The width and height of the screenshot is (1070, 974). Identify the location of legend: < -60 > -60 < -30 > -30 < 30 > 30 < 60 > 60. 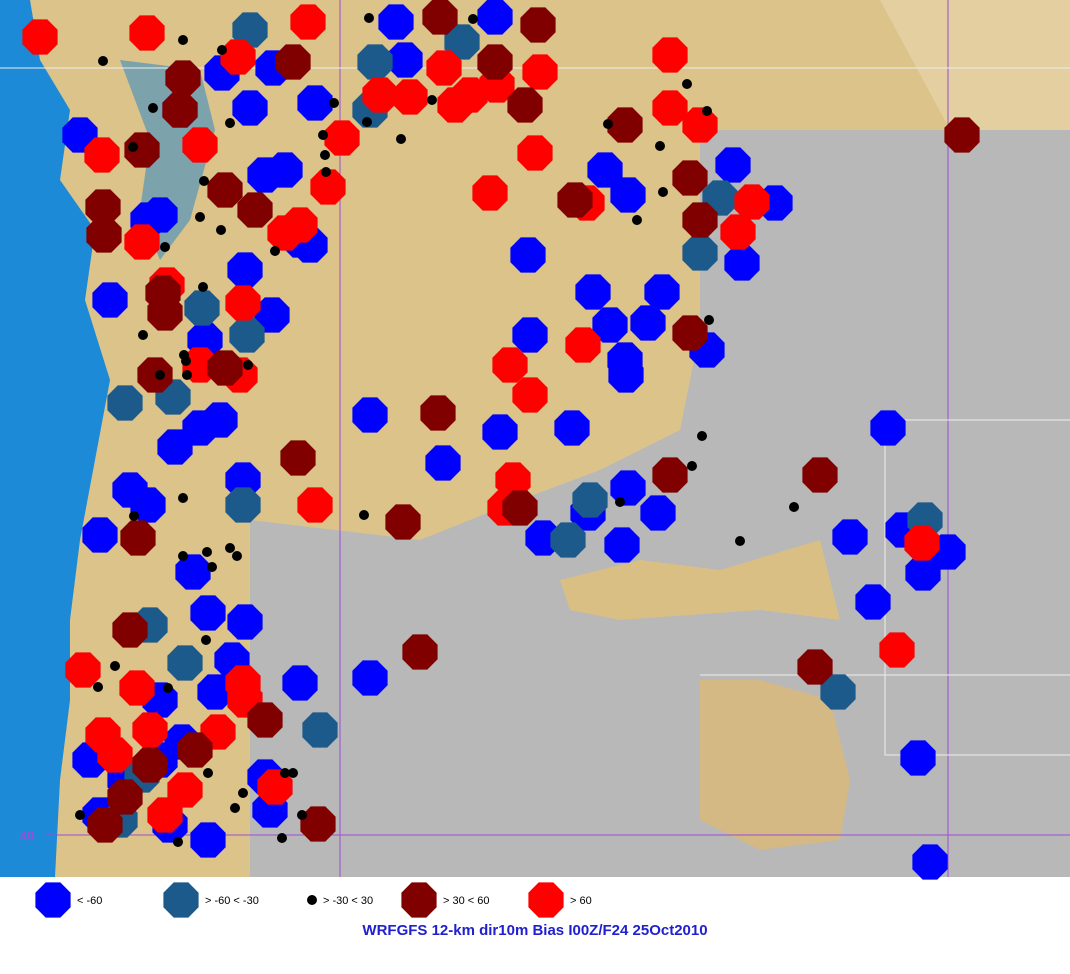
(313, 900).